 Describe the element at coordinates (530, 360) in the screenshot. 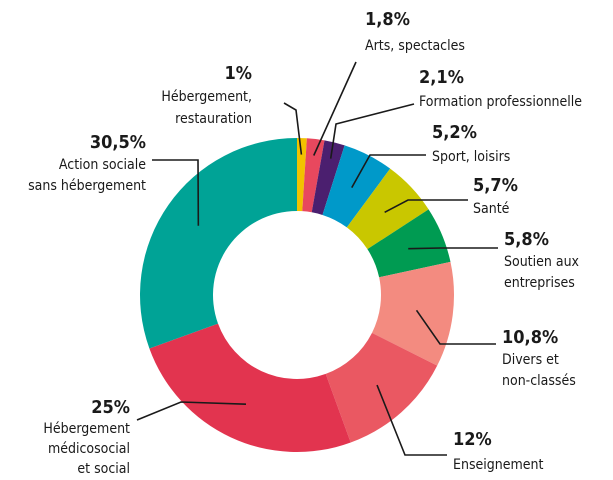

I see `segment-label: Divers et` at that location.